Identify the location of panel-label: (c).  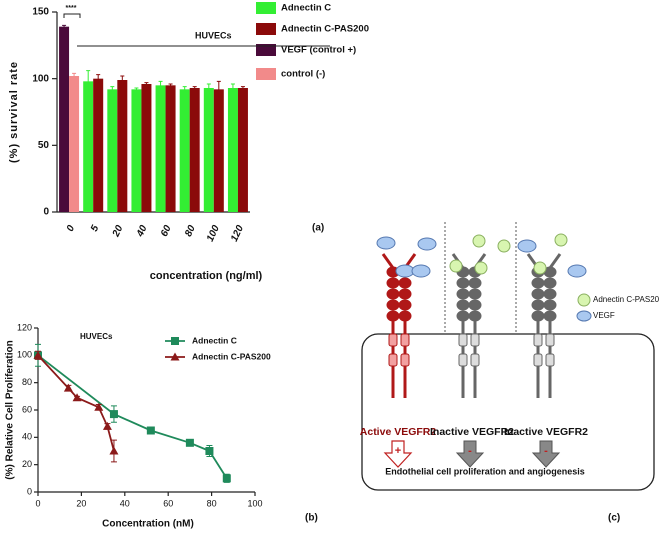
(614, 518).